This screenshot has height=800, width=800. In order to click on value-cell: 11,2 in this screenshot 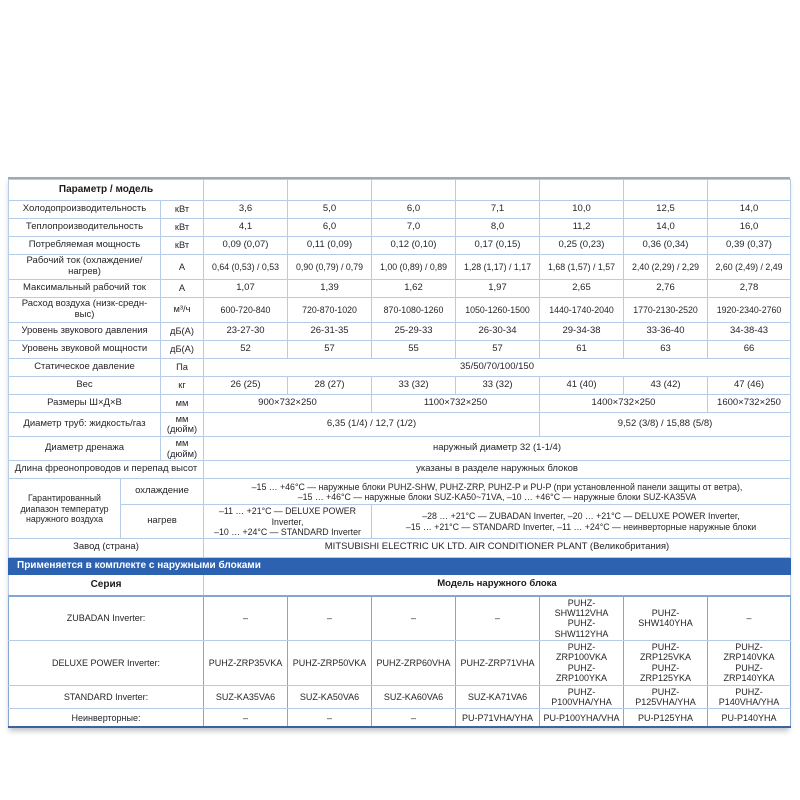, I will do `click(581, 227)`.